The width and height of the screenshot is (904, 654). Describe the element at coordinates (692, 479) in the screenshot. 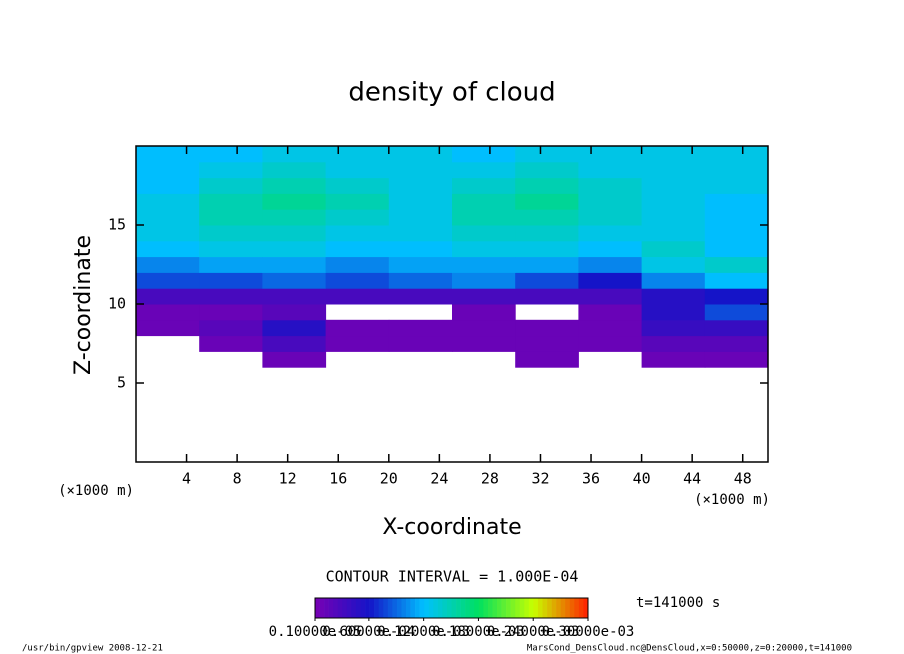

I see `x-tick-label: 44` at that location.